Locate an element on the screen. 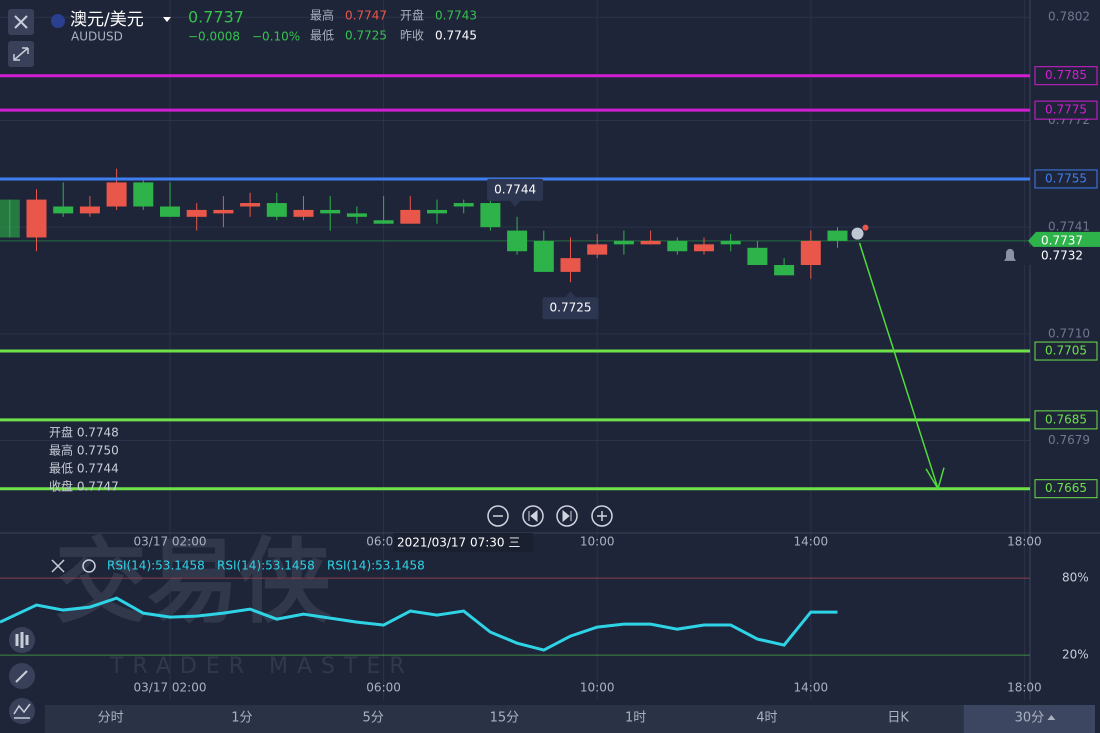 Image resolution: width=1100 pixels, height=733 pixels. price-tag-label: 0.7685 is located at coordinates (1066, 419).